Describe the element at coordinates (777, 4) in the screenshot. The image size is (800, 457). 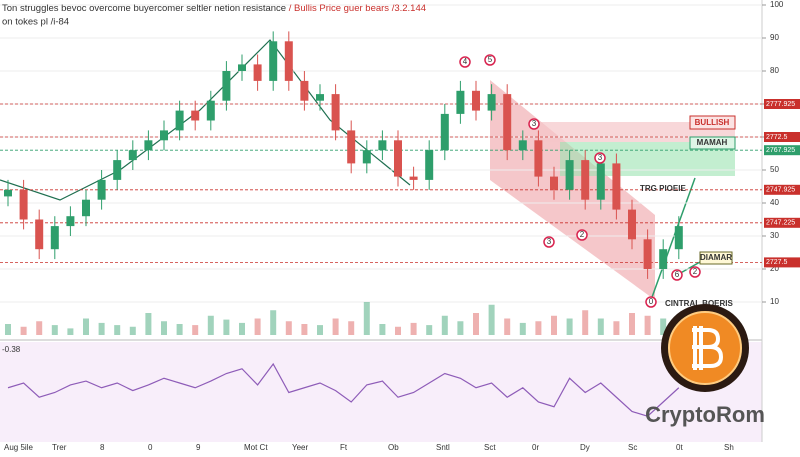
I see `y-tick-label: 100` at that location.